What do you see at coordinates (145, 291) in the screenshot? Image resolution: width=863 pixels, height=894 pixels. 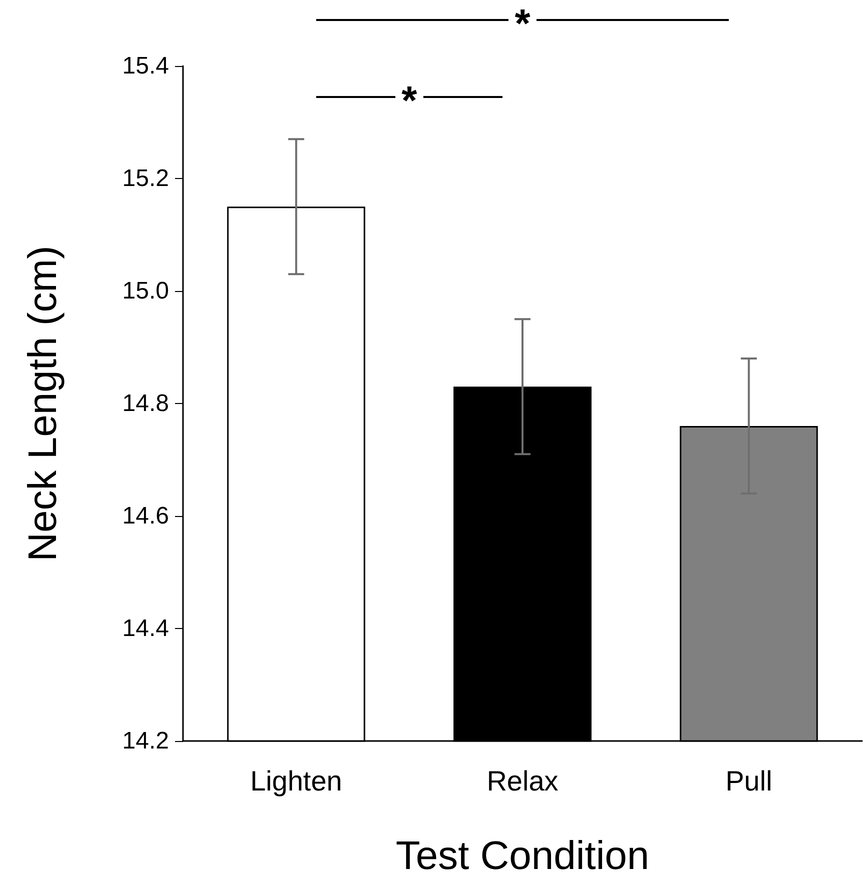 I see `y-tick-label: 15.0` at bounding box center [145, 291].